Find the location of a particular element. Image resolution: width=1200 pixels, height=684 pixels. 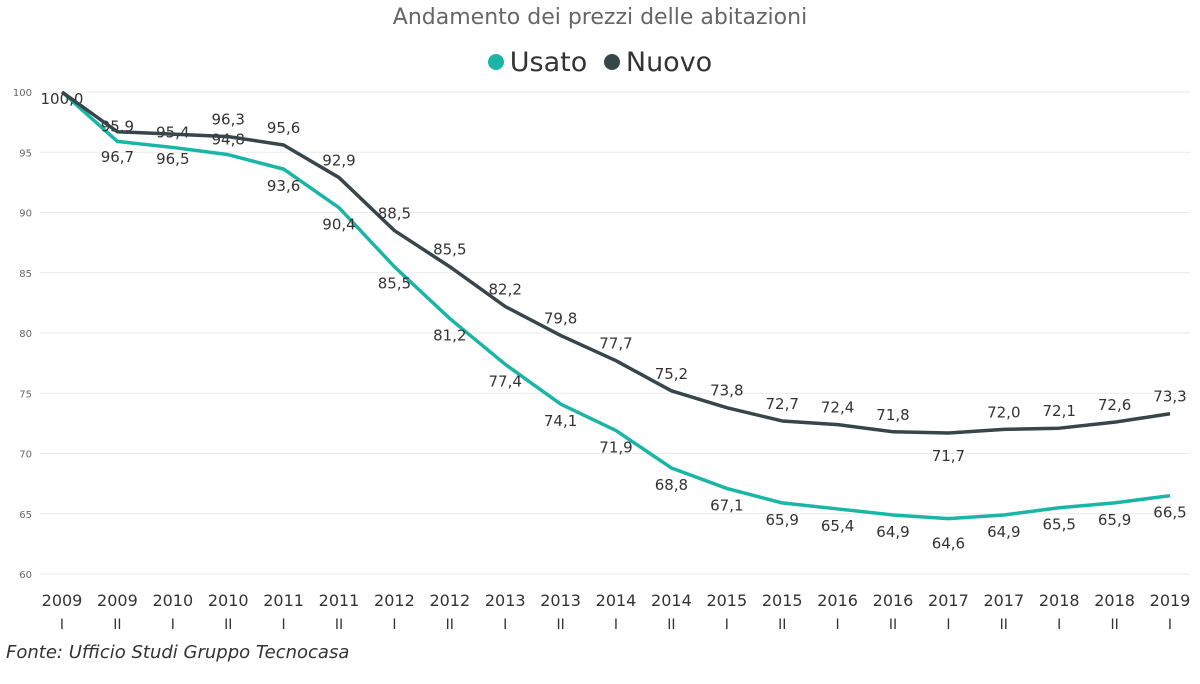

data-label: 96,3 is located at coordinates (227, 120).